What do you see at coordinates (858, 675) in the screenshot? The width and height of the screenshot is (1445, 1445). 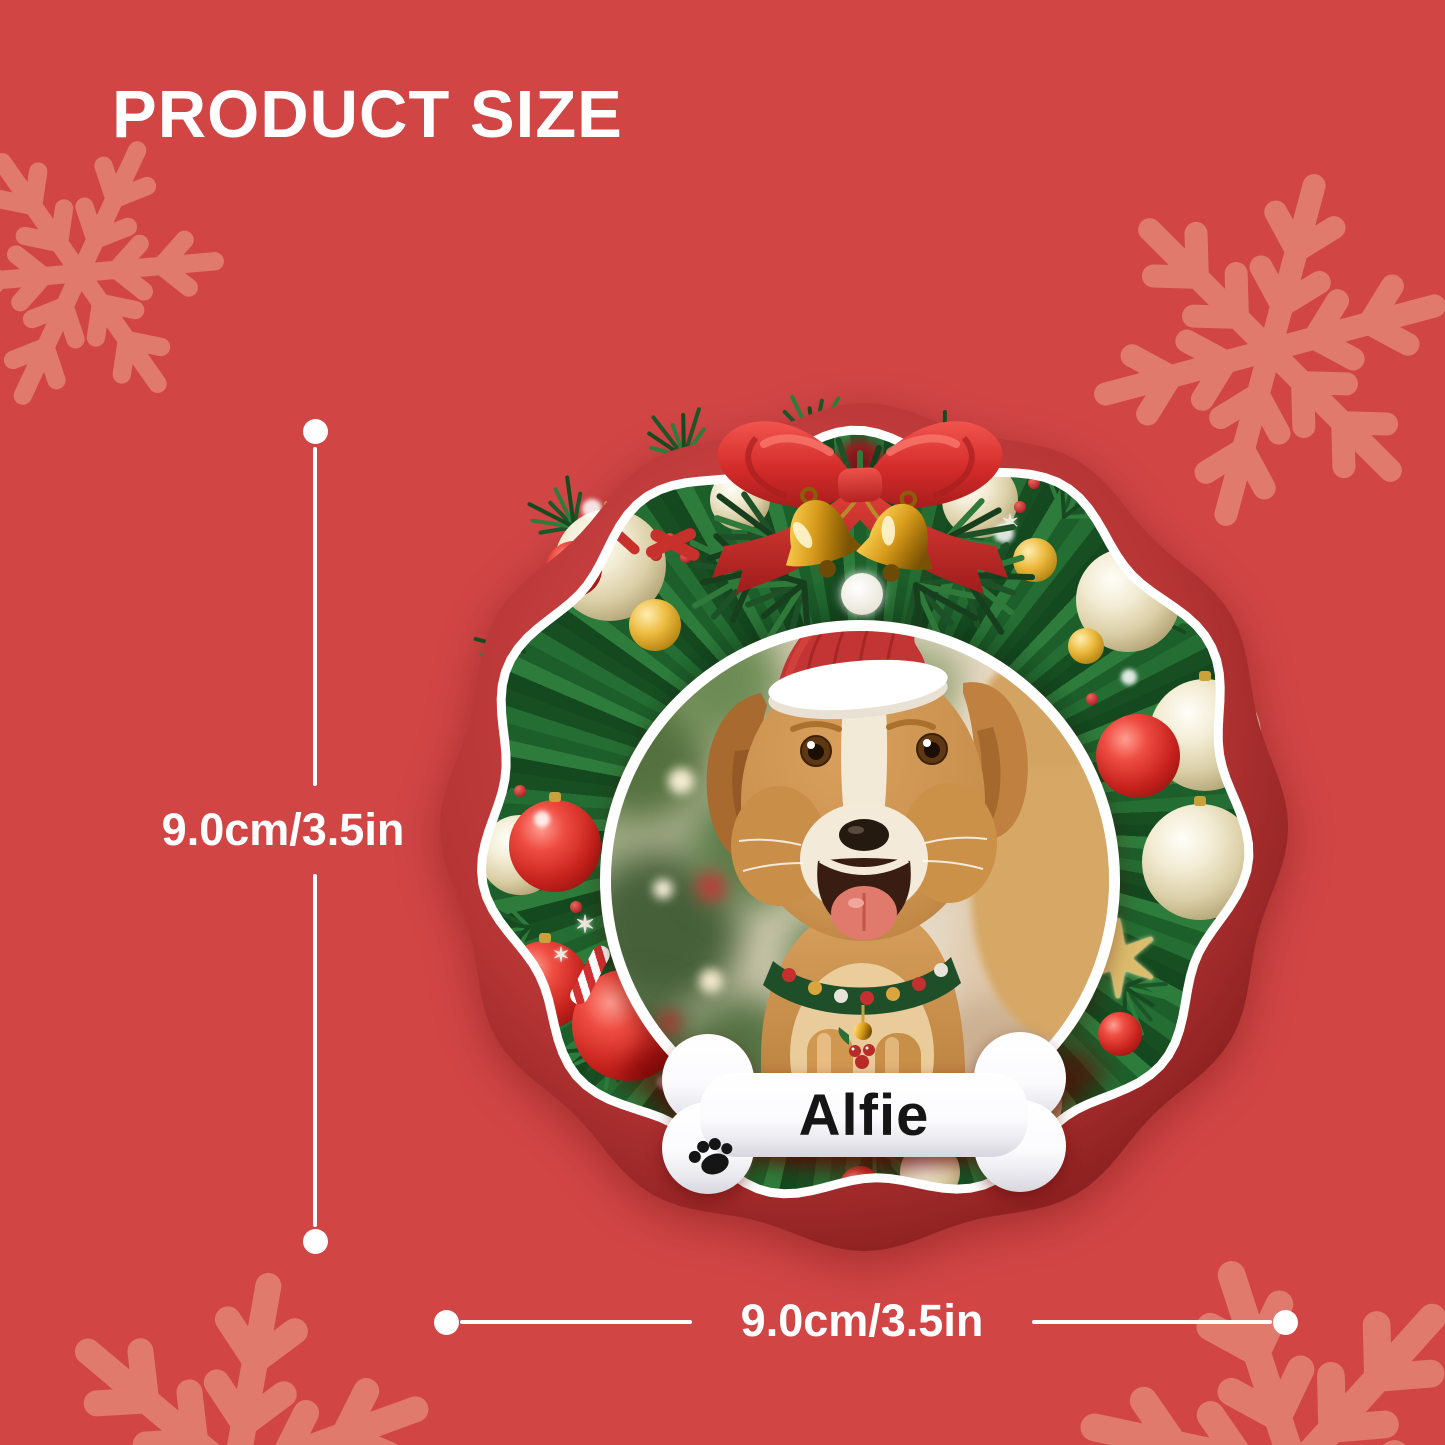 I see `santa-hat` at bounding box center [858, 675].